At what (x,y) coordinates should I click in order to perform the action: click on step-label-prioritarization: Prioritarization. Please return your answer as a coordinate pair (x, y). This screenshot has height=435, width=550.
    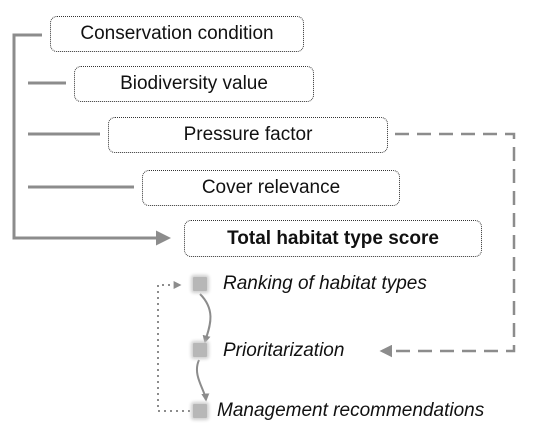
    Looking at the image, I should click on (284, 350).